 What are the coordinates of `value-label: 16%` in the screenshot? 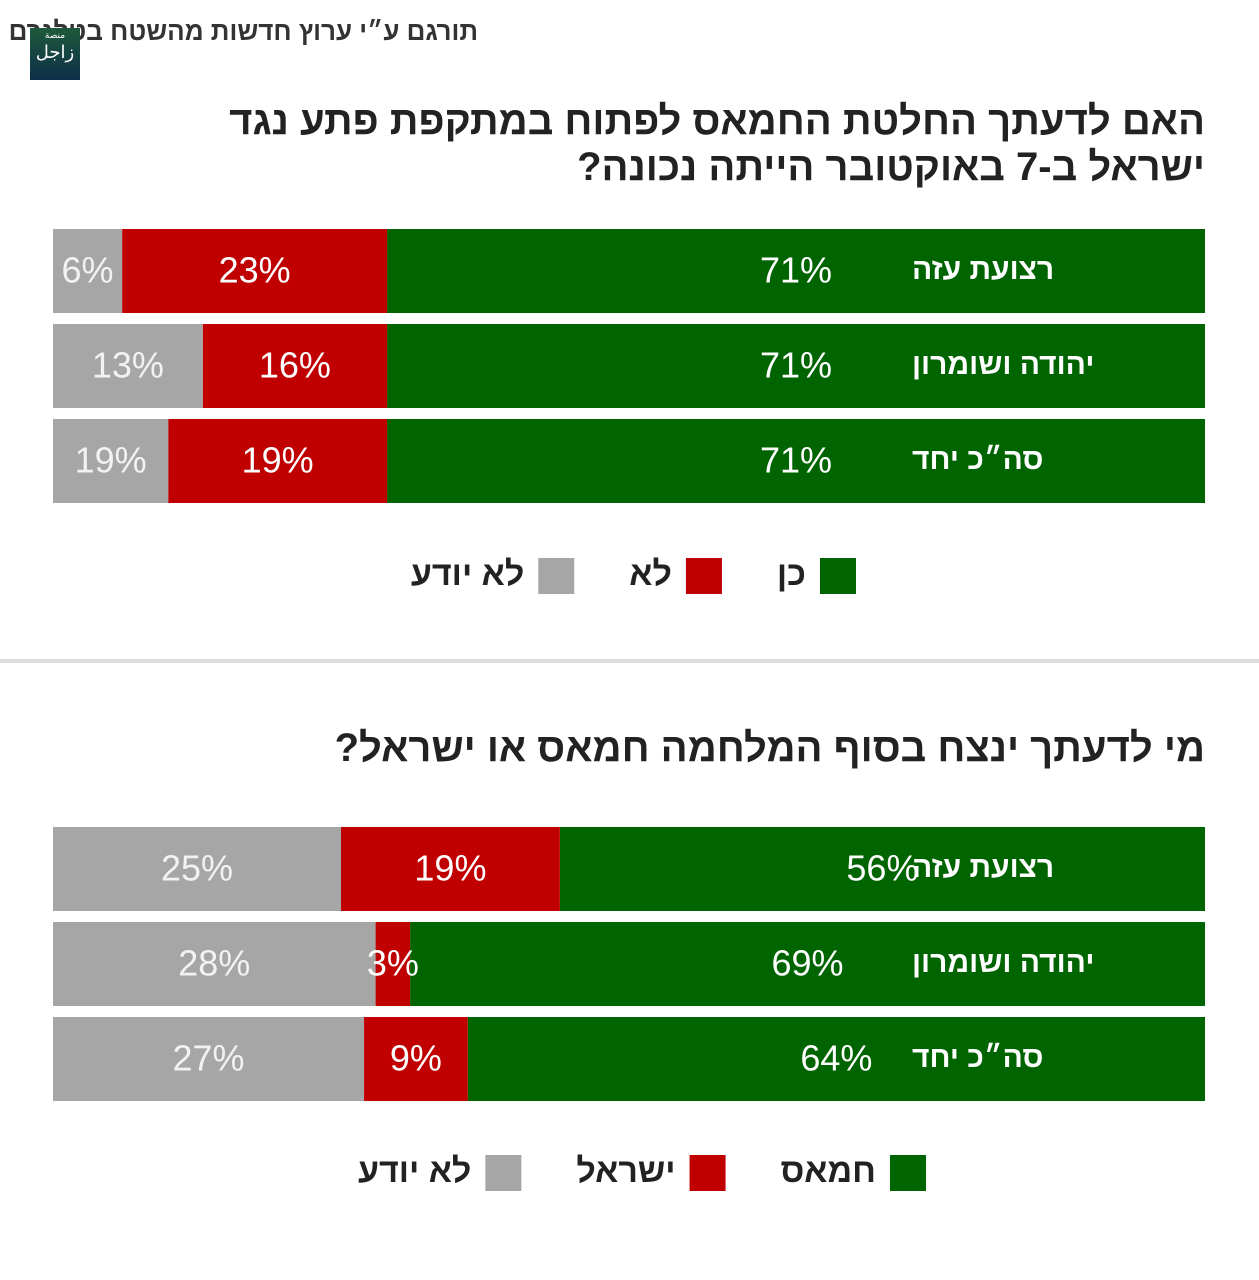 It's located at (295, 365).